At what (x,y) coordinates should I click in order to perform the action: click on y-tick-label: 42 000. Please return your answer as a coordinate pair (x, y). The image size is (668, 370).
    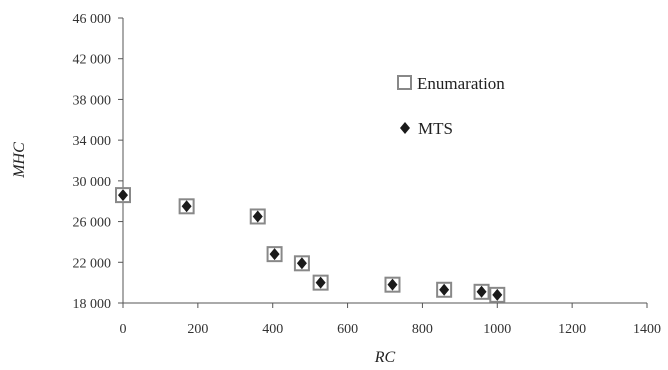
    Looking at the image, I should click on (92, 60).